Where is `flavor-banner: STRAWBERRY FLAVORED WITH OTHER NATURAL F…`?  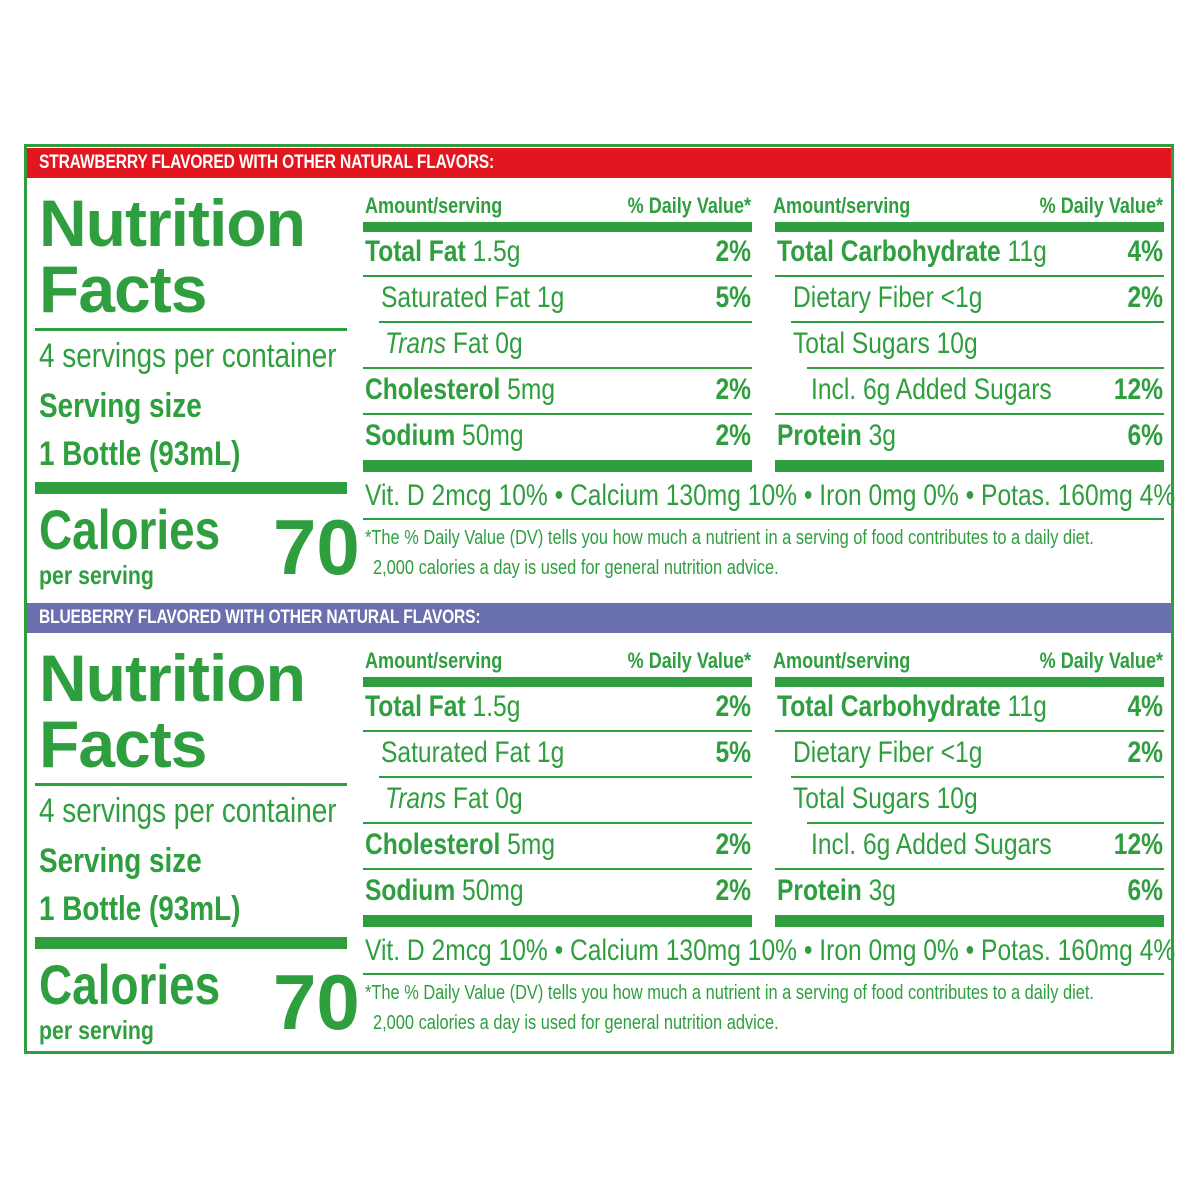 flavor-banner: STRAWBERRY FLAVORED WITH OTHER NATURAL F… is located at coordinates (599, 163).